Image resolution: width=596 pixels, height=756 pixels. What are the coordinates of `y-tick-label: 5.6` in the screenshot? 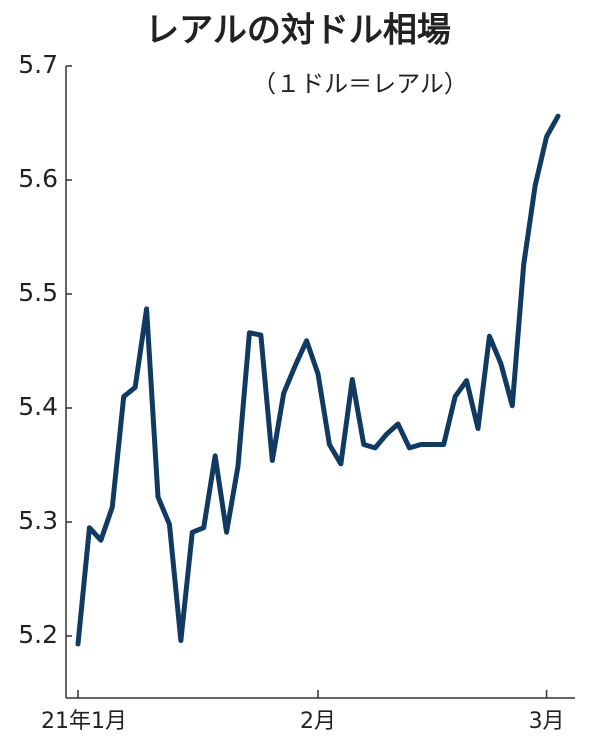 It's located at (38, 178).